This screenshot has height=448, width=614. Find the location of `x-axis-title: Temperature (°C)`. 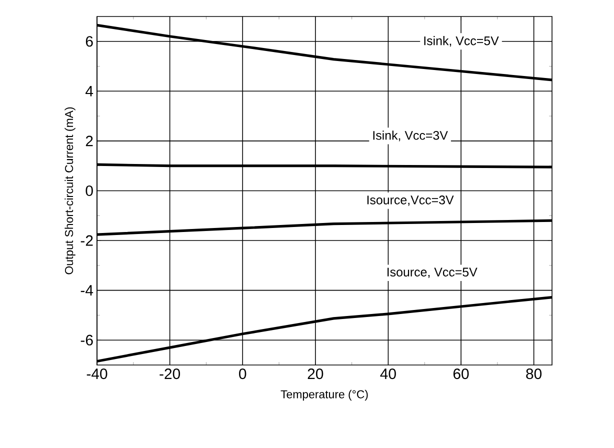

x-axis-title: Temperature (°C) is located at coordinates (324, 395).